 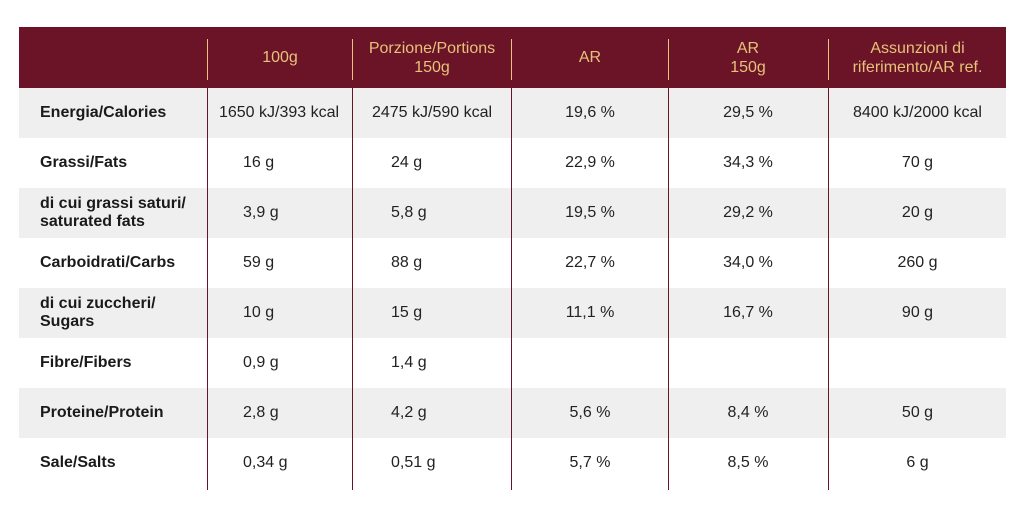 I want to click on value-per-portion: 88 g, so click(x=407, y=262).